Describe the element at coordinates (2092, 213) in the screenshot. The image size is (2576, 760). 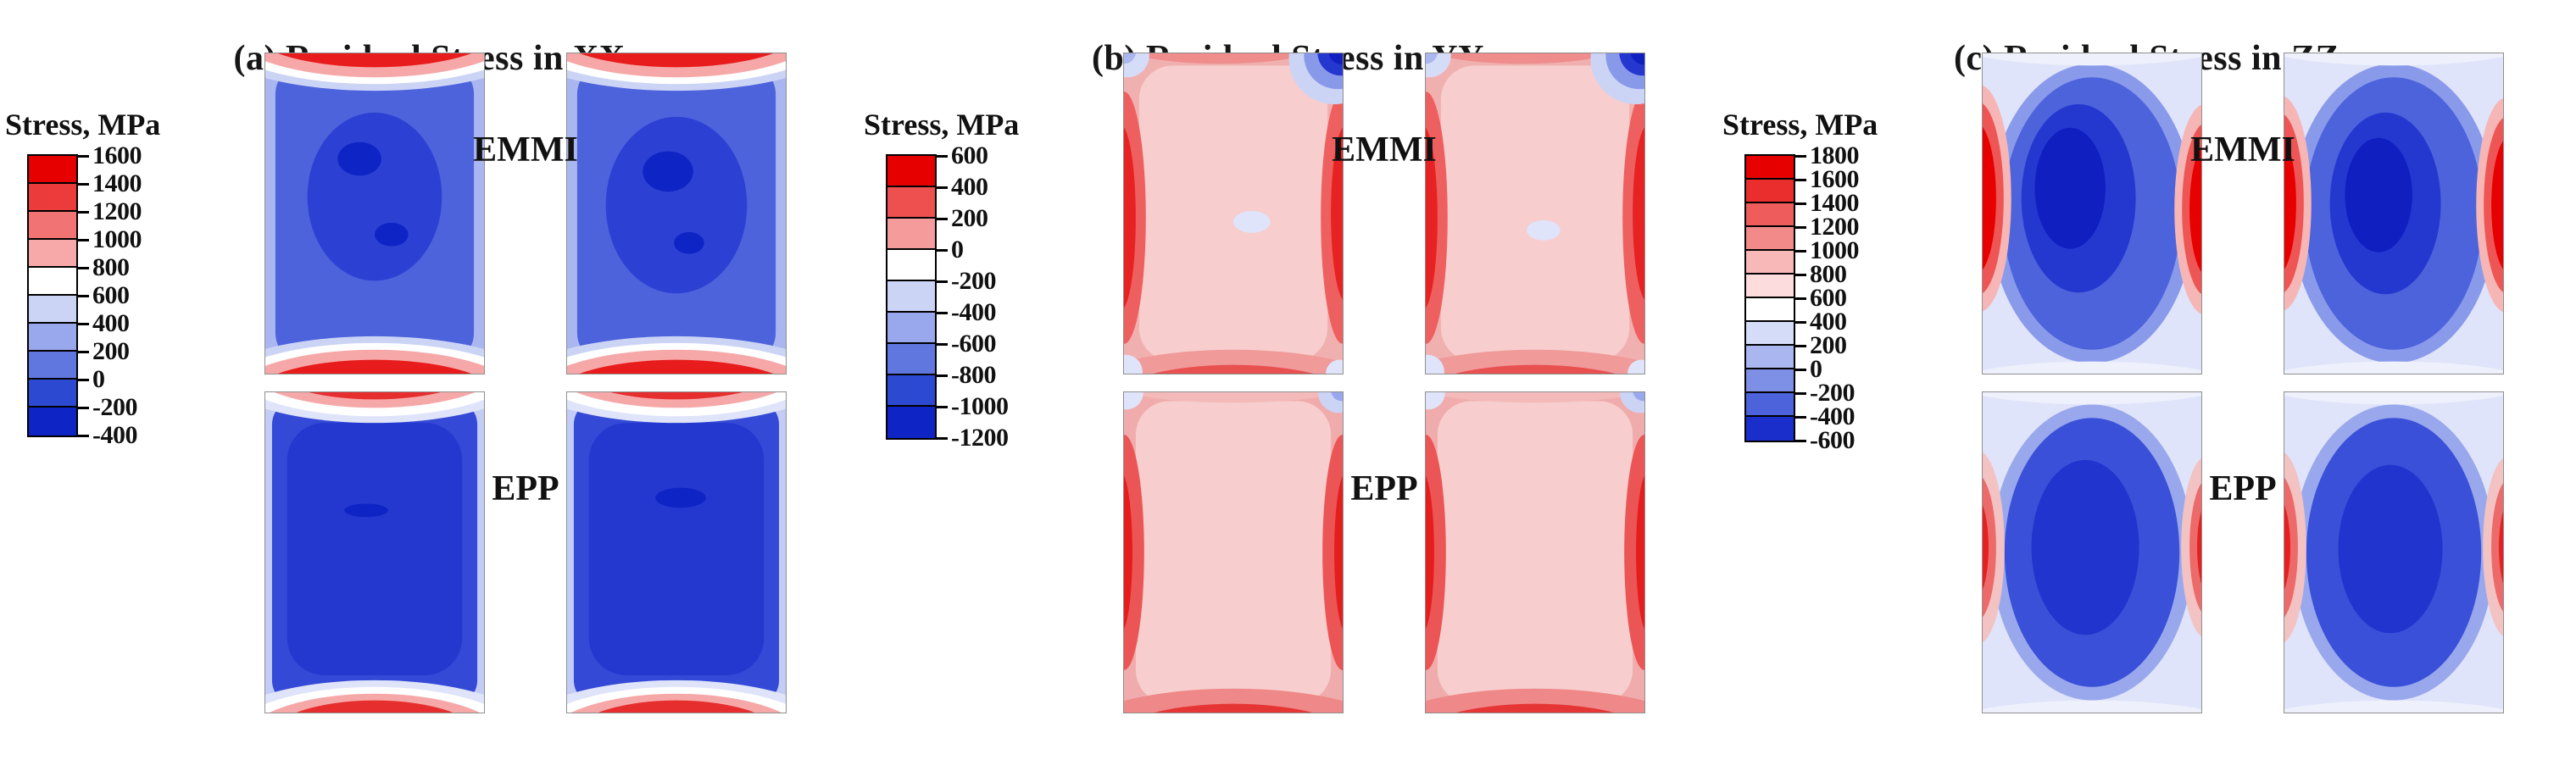
I see `contour-plot-c-emmi-left` at that location.